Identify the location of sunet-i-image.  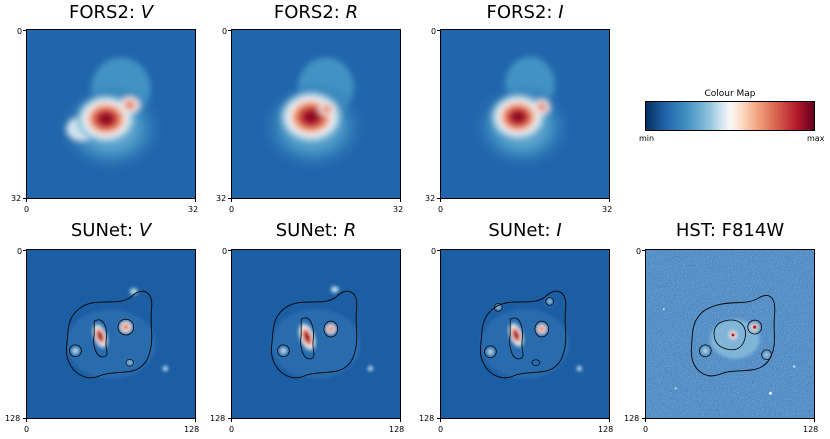
(525, 334).